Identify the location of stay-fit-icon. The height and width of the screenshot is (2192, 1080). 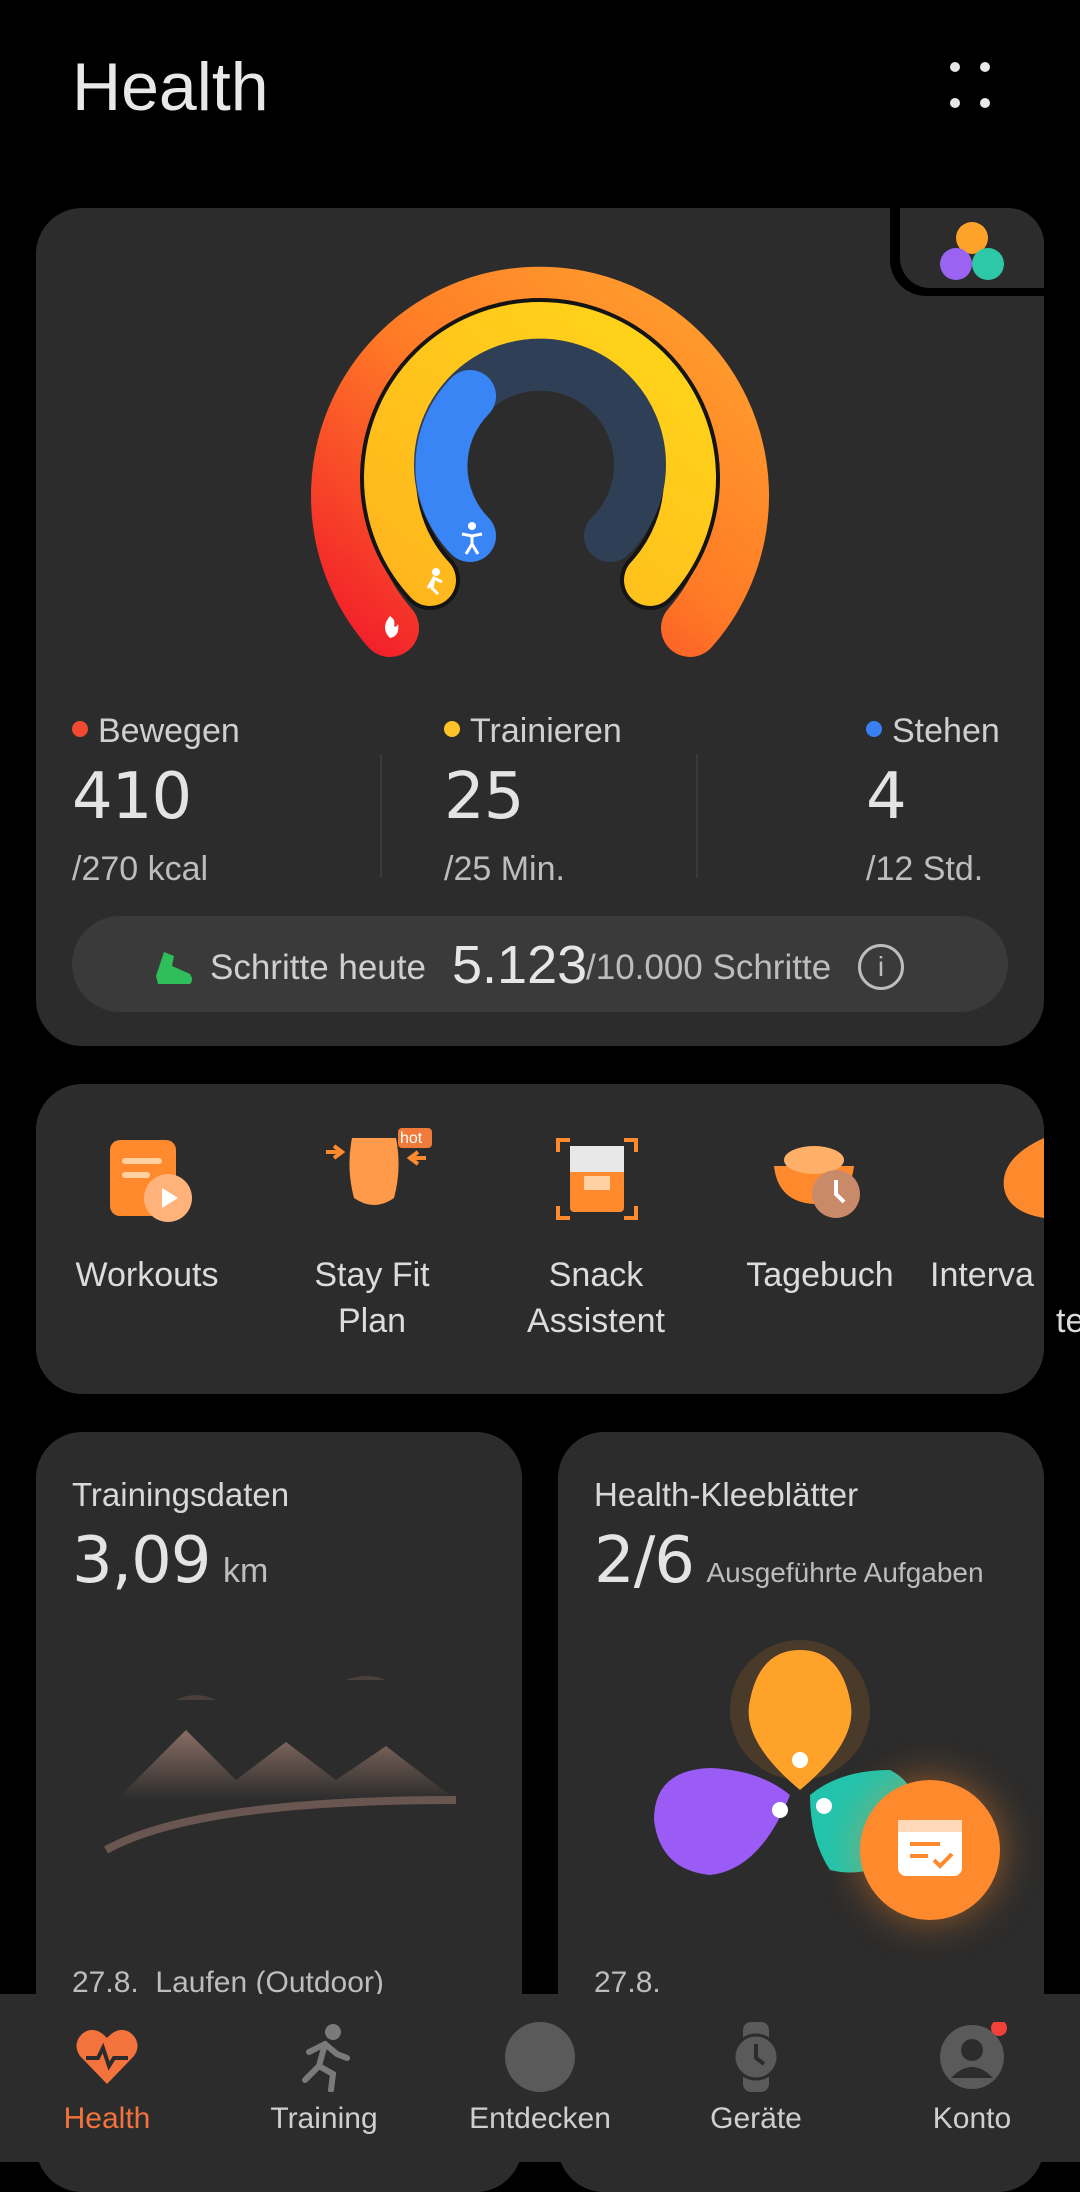
(377, 1180).